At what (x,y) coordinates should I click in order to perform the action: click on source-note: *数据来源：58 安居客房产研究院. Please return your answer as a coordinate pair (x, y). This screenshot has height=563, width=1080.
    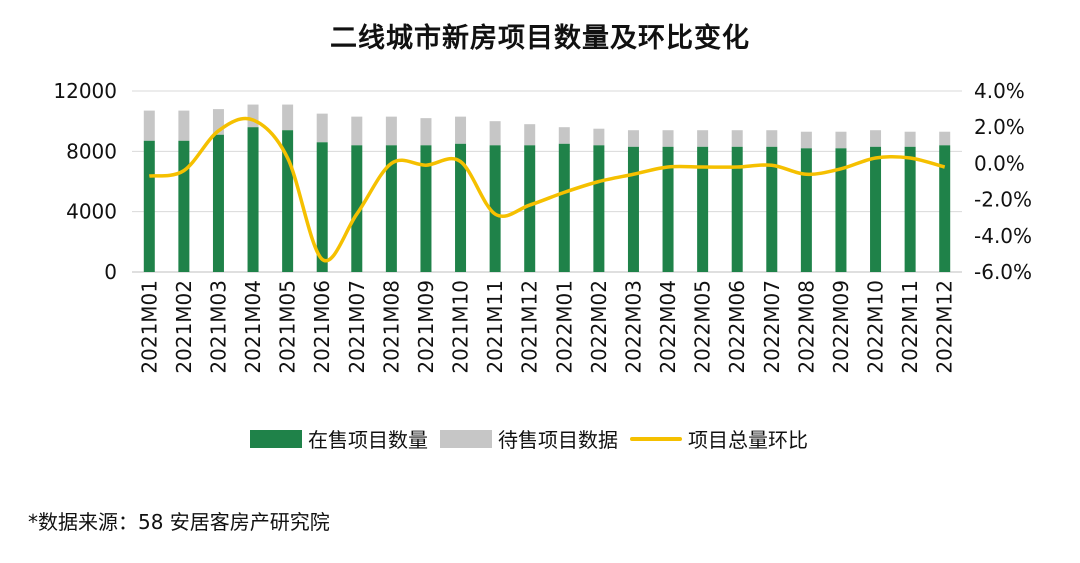
    Looking at the image, I should click on (179, 522).